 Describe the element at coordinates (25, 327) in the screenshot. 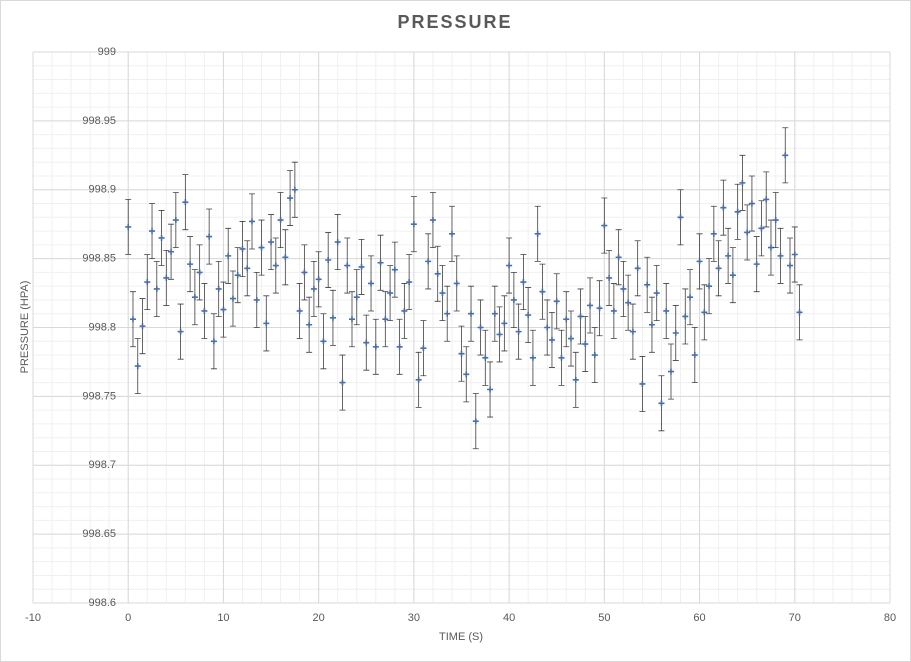

I see `y-axis-label: PRESSURE (HPA)` at that location.